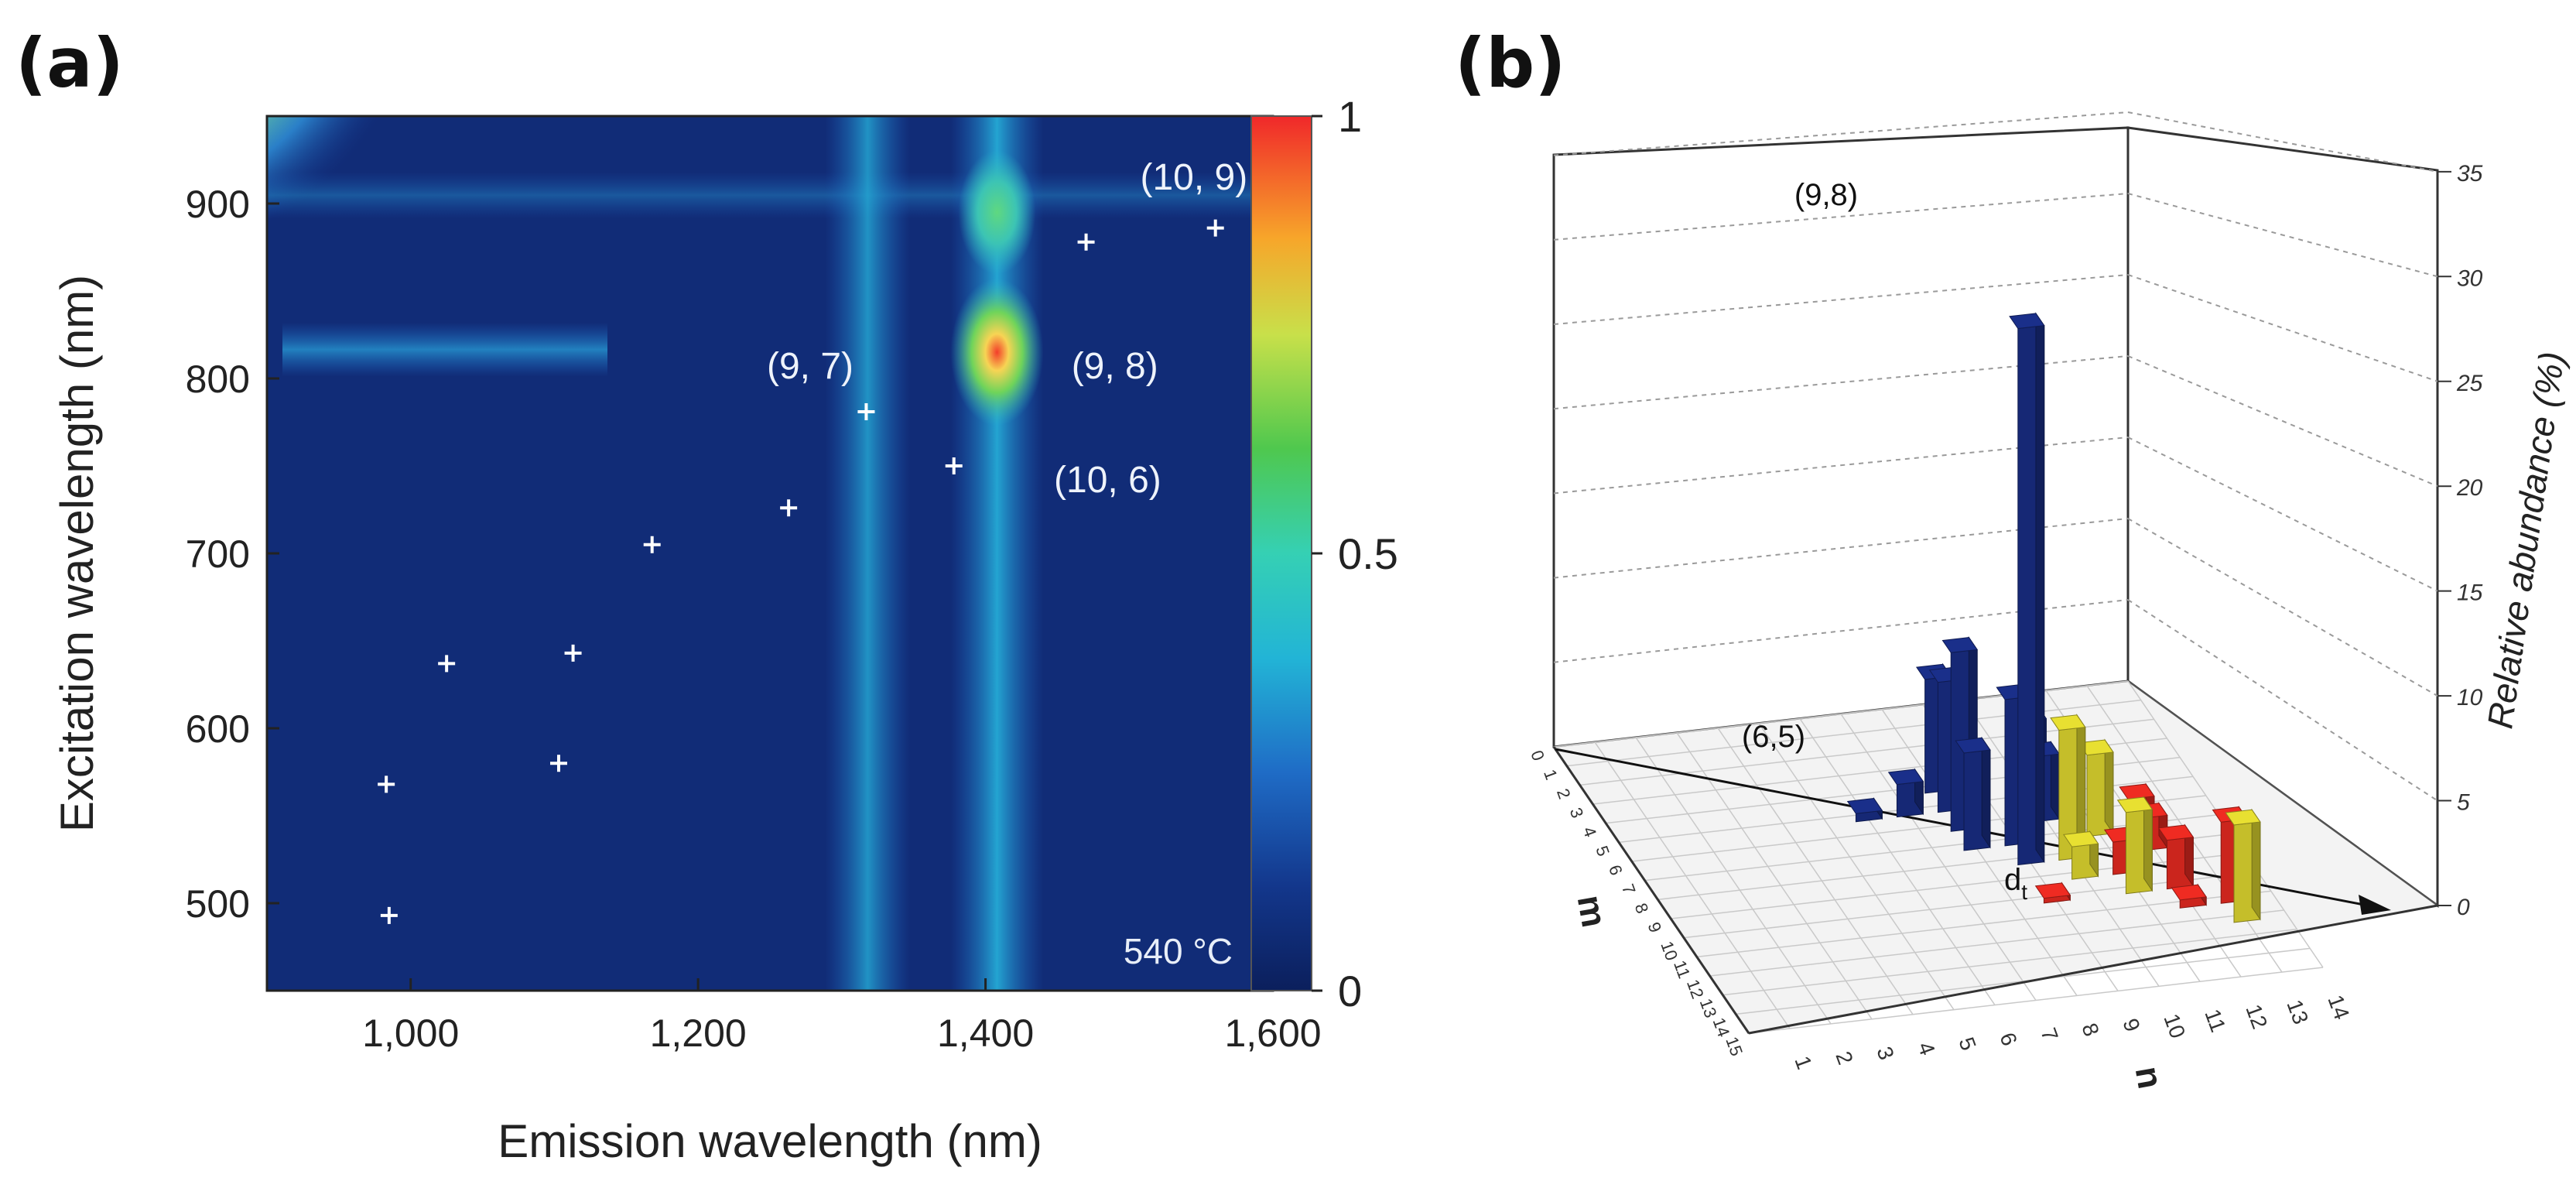 The height and width of the screenshot is (1188, 2576). I want to click on n-tick-label: 10, so click(2174, 1027).